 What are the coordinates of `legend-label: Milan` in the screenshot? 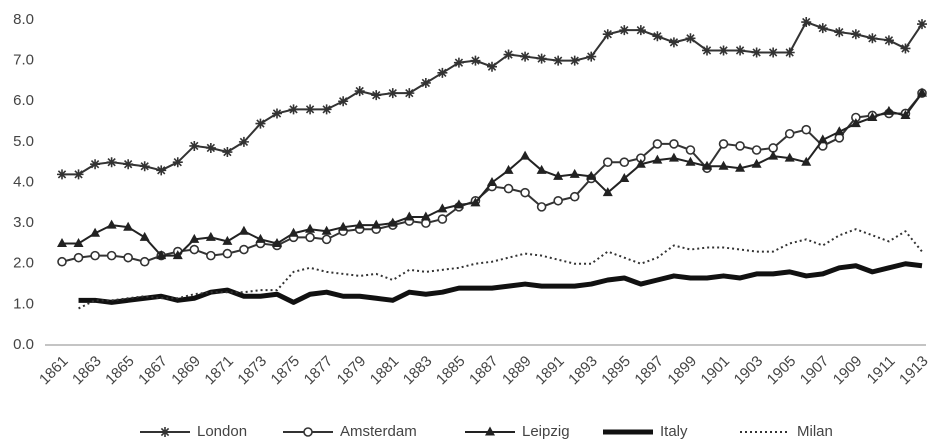 It's located at (815, 431).